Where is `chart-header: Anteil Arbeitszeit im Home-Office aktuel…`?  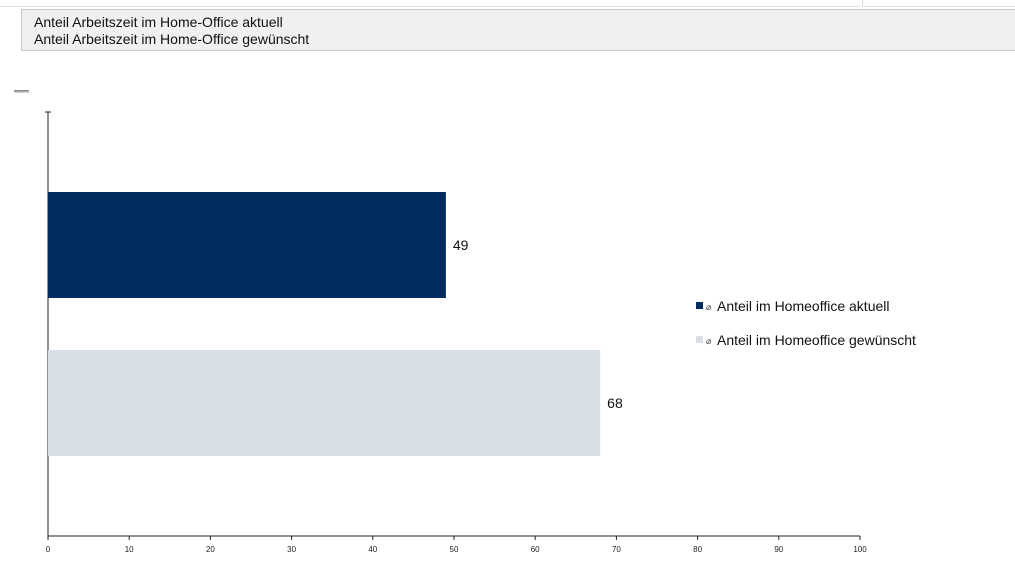
chart-header: Anteil Arbeitszeit im Home-Office aktuel… is located at coordinates (518, 30).